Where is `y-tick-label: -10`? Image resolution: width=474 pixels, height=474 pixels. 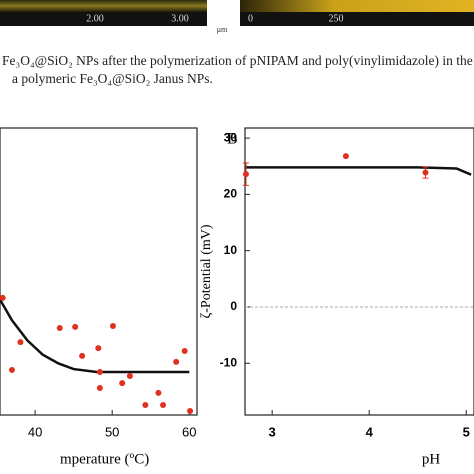 y-tick-label: -10 is located at coordinates (229, 362).